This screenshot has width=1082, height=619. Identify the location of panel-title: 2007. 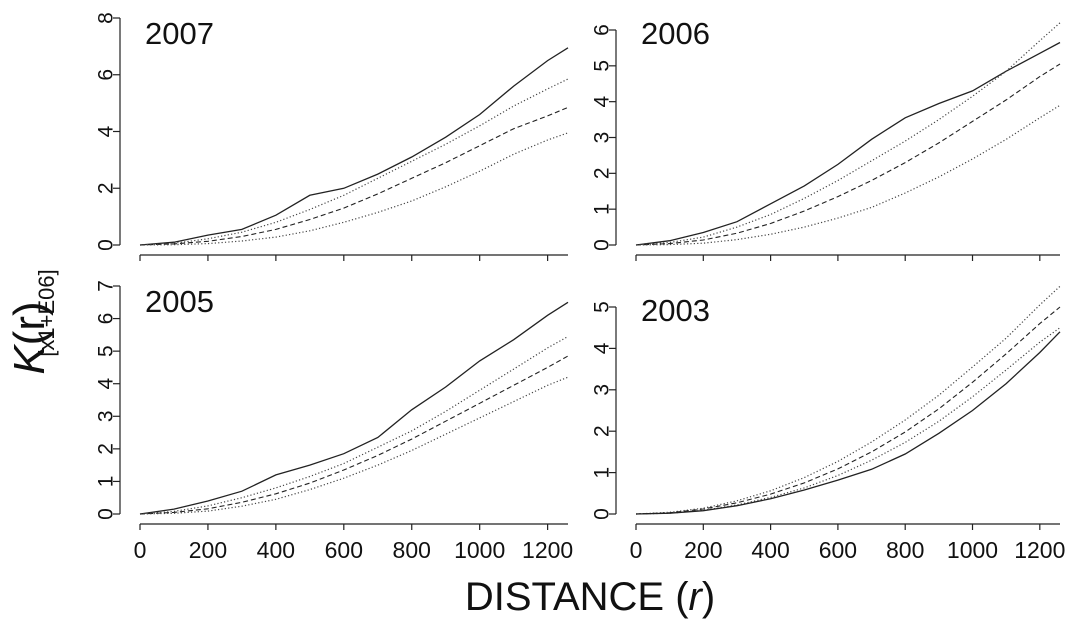
(179, 33).